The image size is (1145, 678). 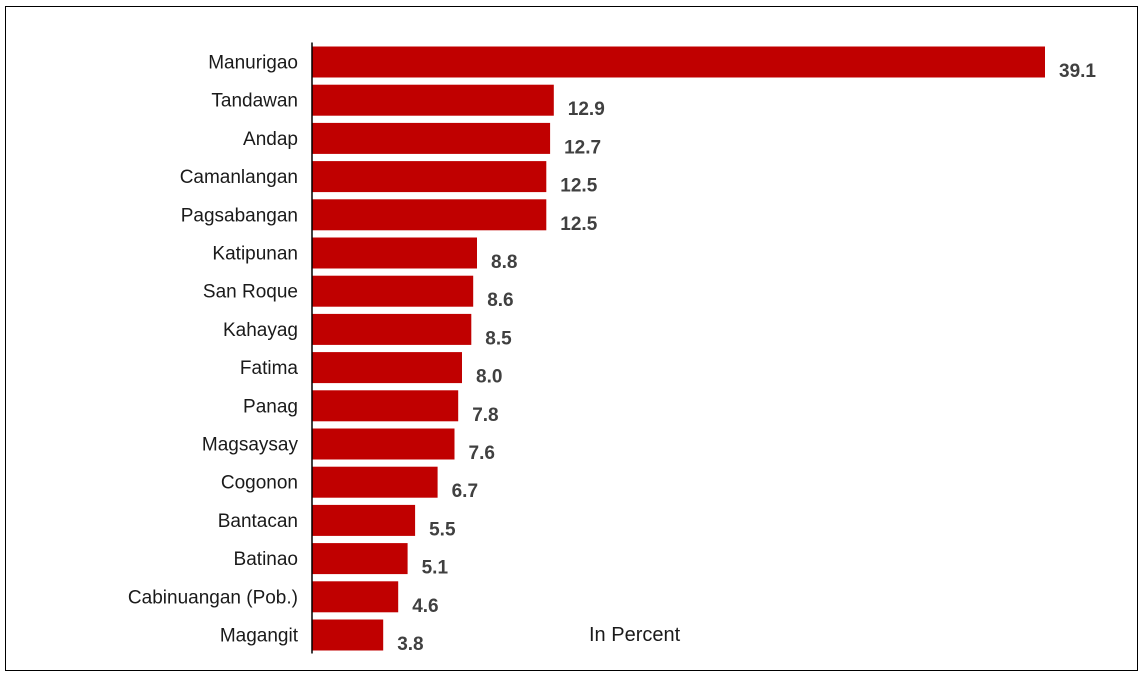 What do you see at coordinates (425, 606) in the screenshot?
I see `value-label: 4.6` at bounding box center [425, 606].